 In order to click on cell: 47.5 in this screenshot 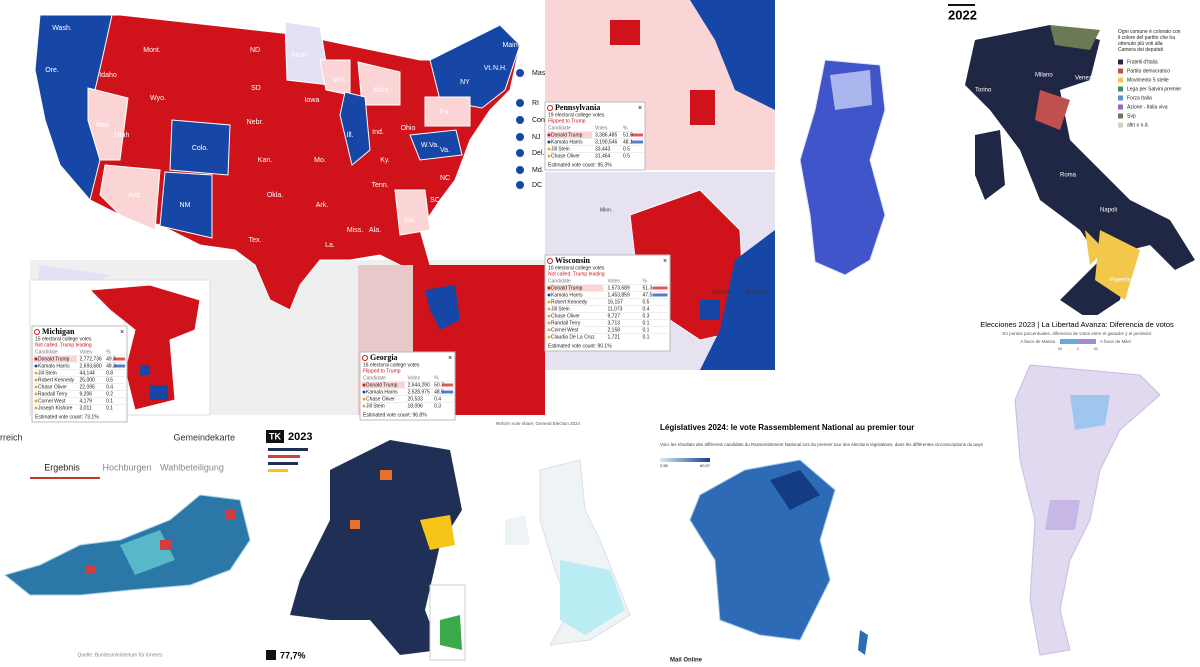, I will do `click(648, 295)`.